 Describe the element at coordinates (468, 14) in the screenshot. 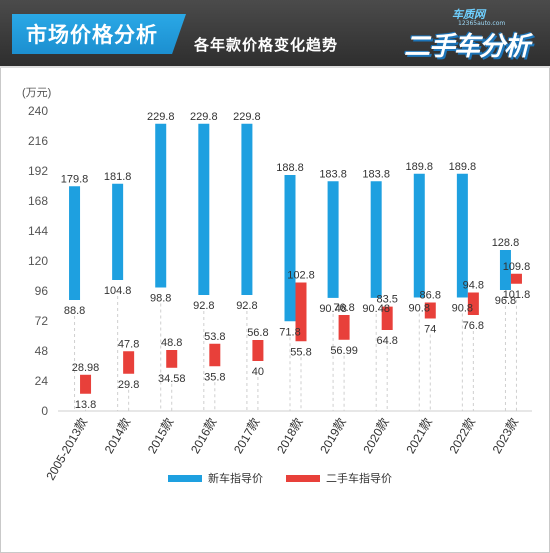

I see `logo-site-name: 车质网` at that location.